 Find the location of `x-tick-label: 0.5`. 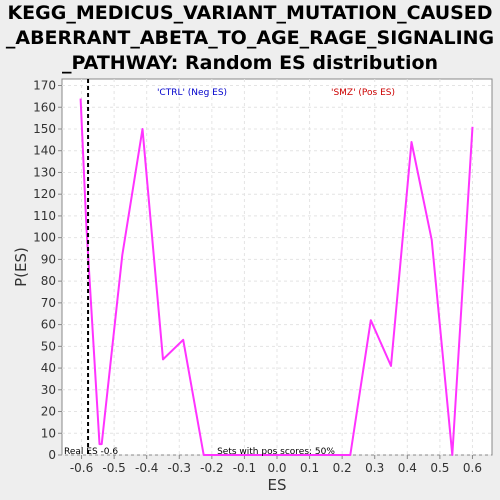

x-tick-label: 0.5 is located at coordinates (439, 468).